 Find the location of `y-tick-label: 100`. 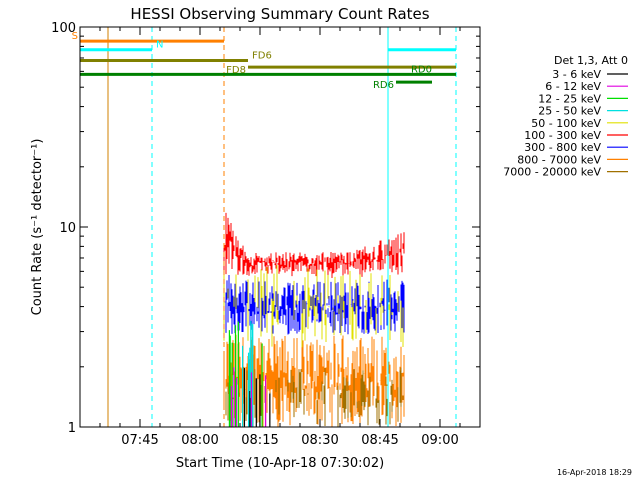

y-tick-label: 100 is located at coordinates (63, 28).